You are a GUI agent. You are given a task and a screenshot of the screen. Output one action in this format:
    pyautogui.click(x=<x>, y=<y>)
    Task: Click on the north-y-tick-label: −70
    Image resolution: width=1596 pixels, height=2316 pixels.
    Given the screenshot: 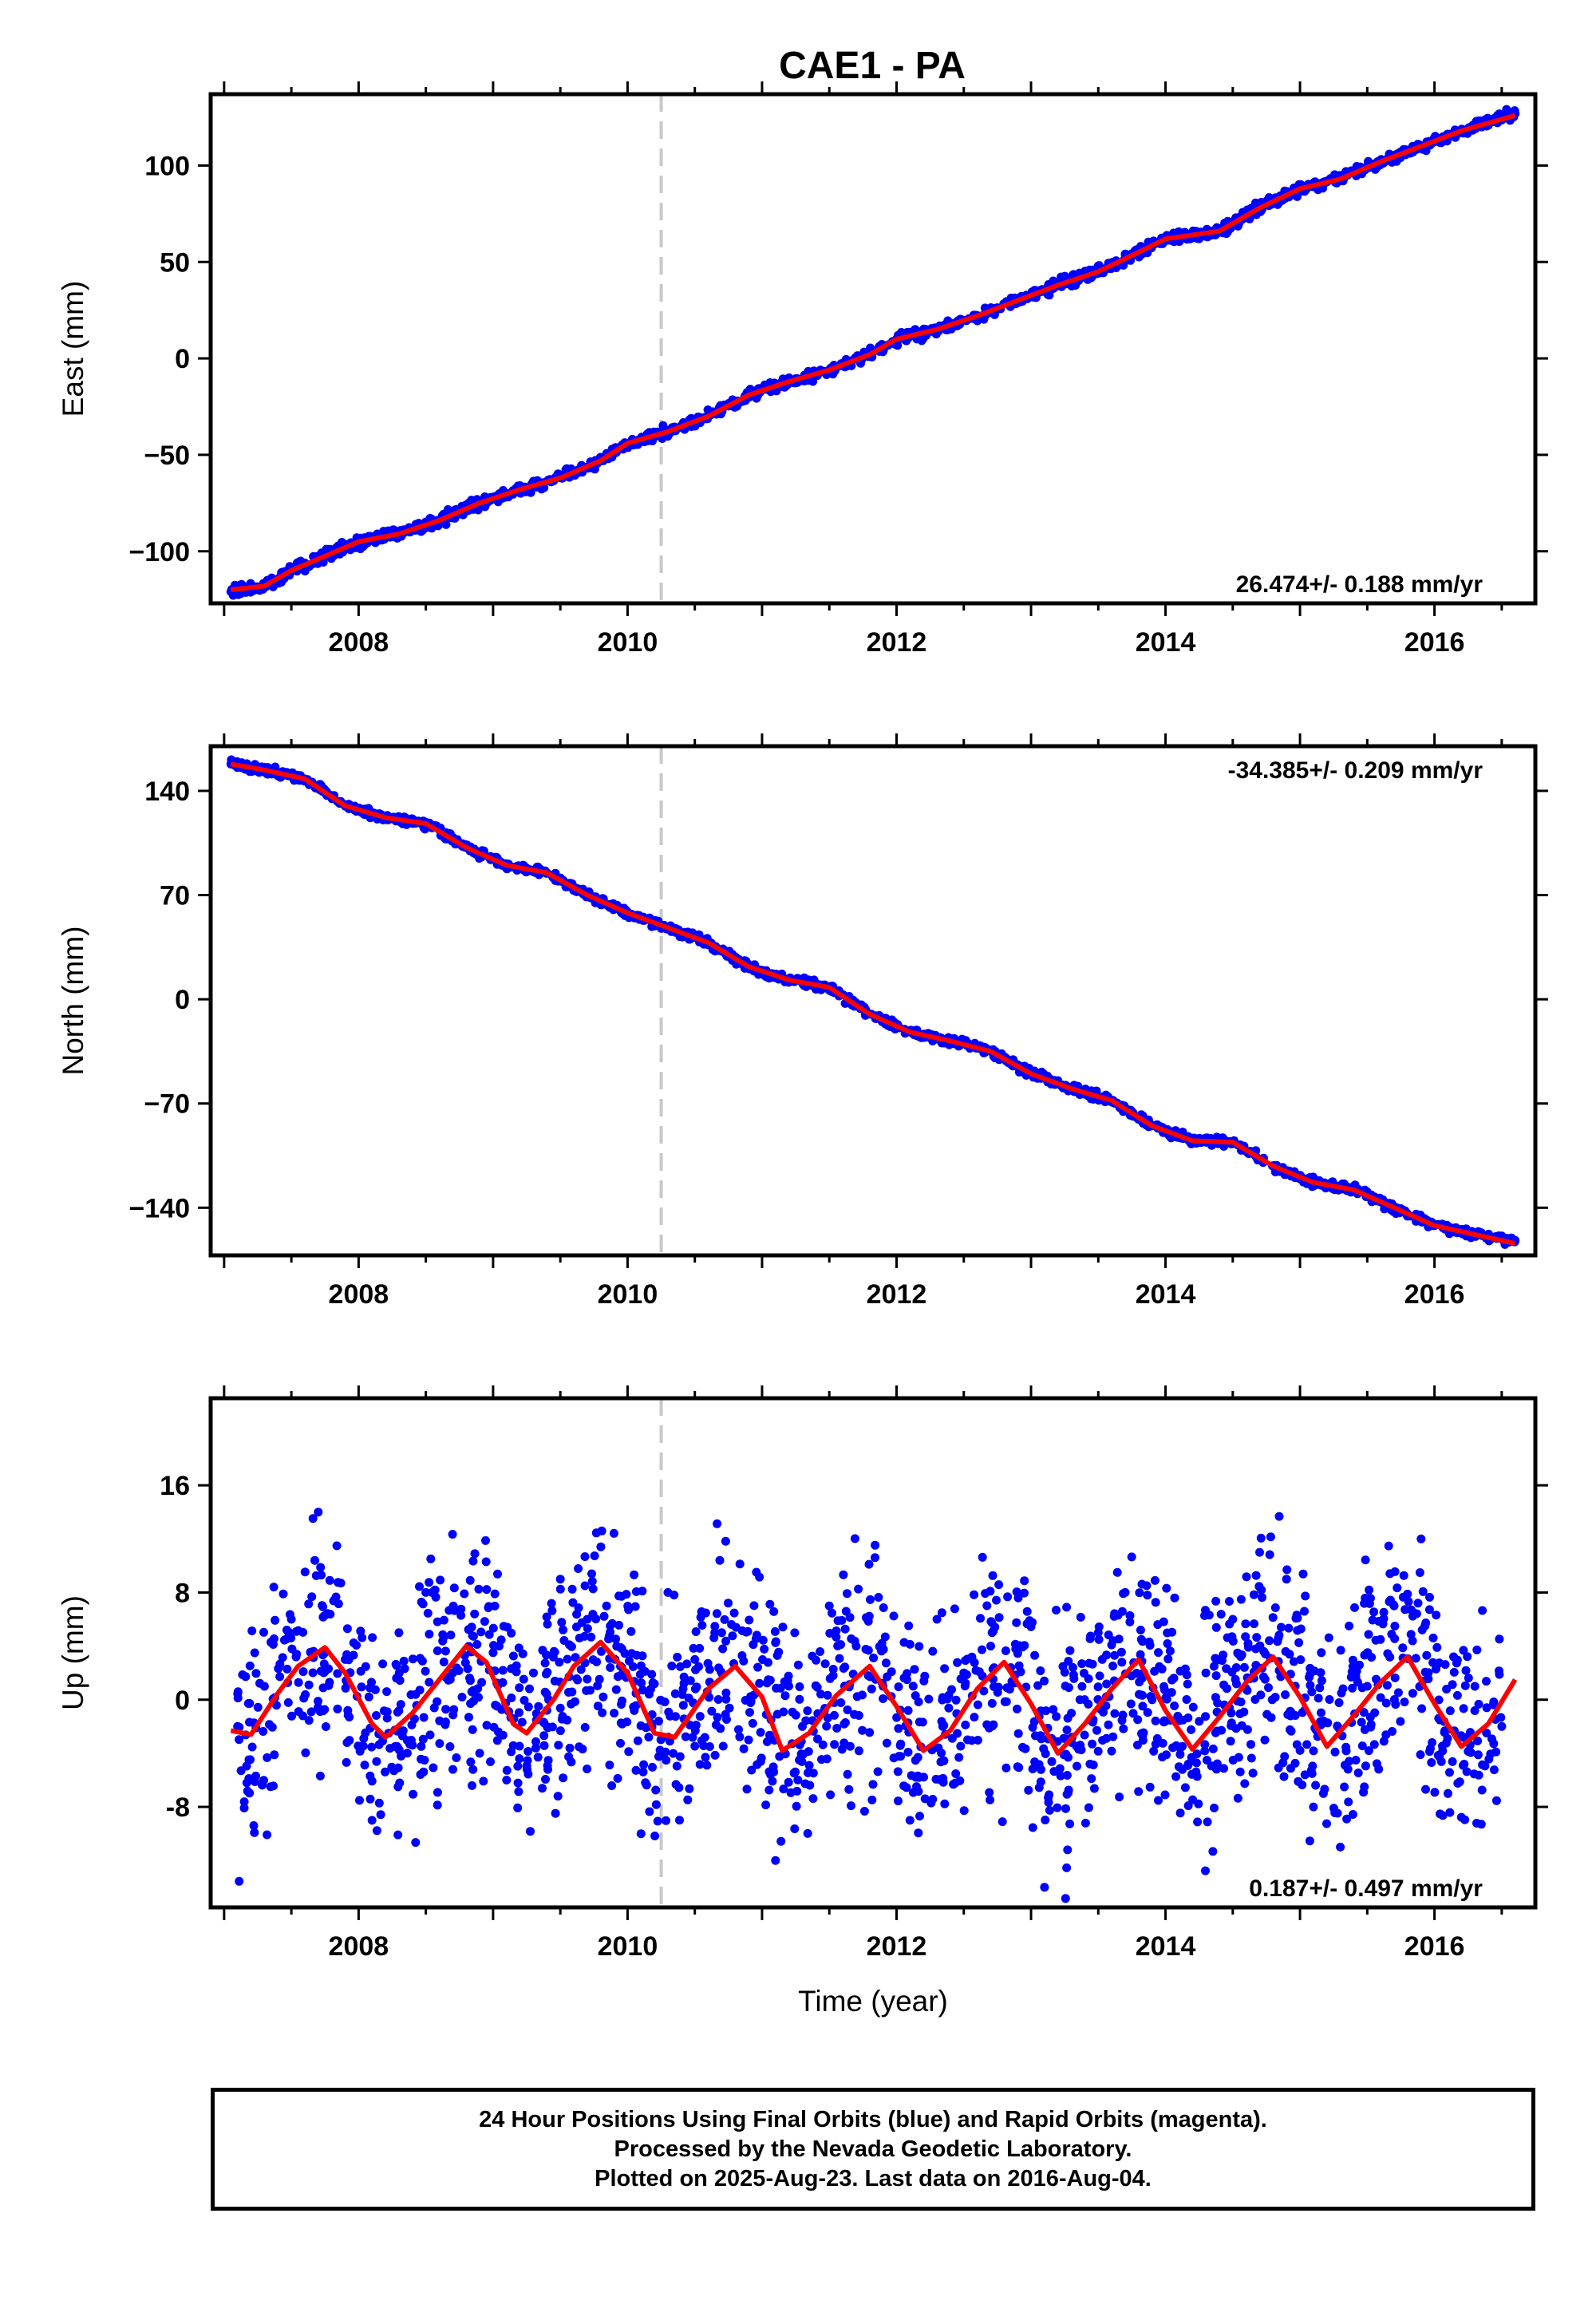 What is the action you would take?
    pyautogui.click(x=167, y=1104)
    